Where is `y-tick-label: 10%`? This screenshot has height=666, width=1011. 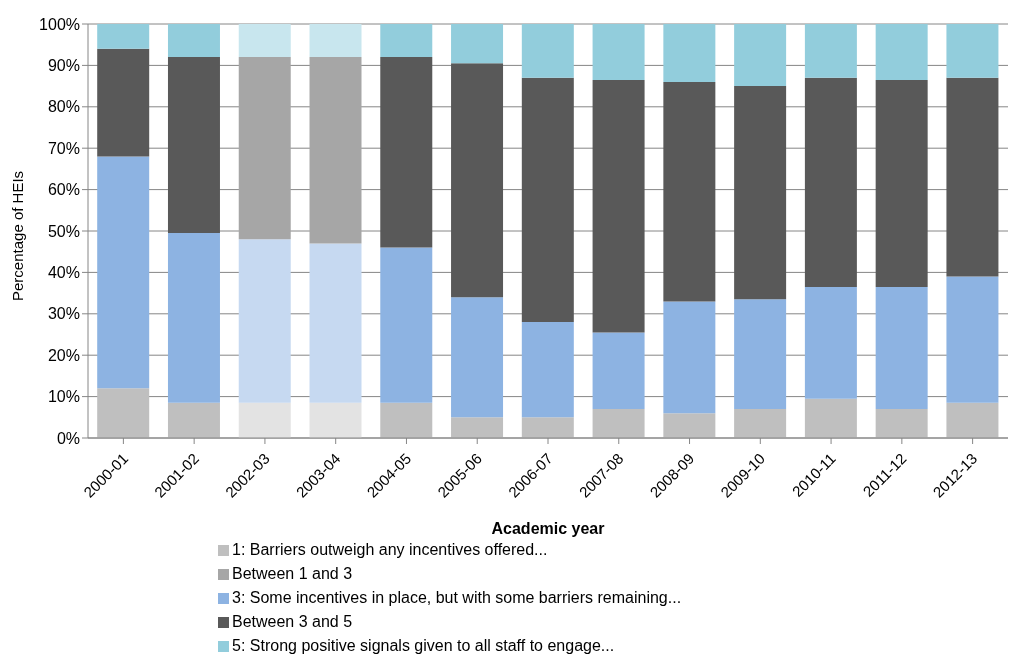 y-tick-label: 10% is located at coordinates (63, 397).